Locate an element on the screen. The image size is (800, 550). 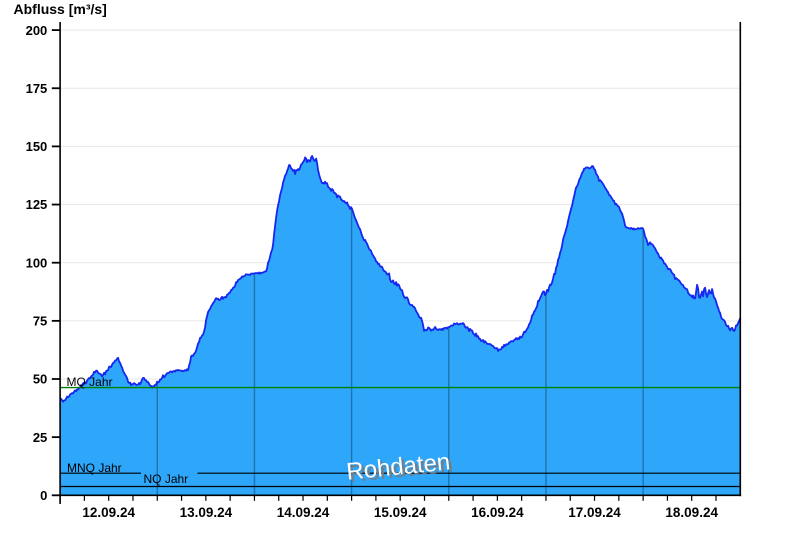
svg-text: 15.09.24 is located at coordinates (400, 512).